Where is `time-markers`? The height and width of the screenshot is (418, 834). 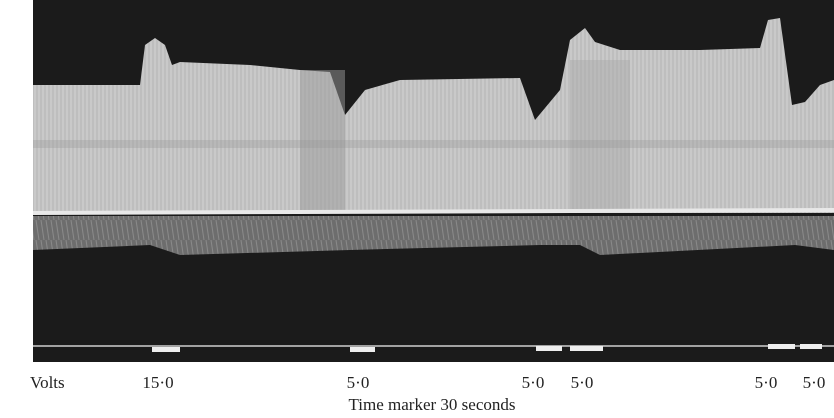
time-markers is located at coordinates (487, 348).